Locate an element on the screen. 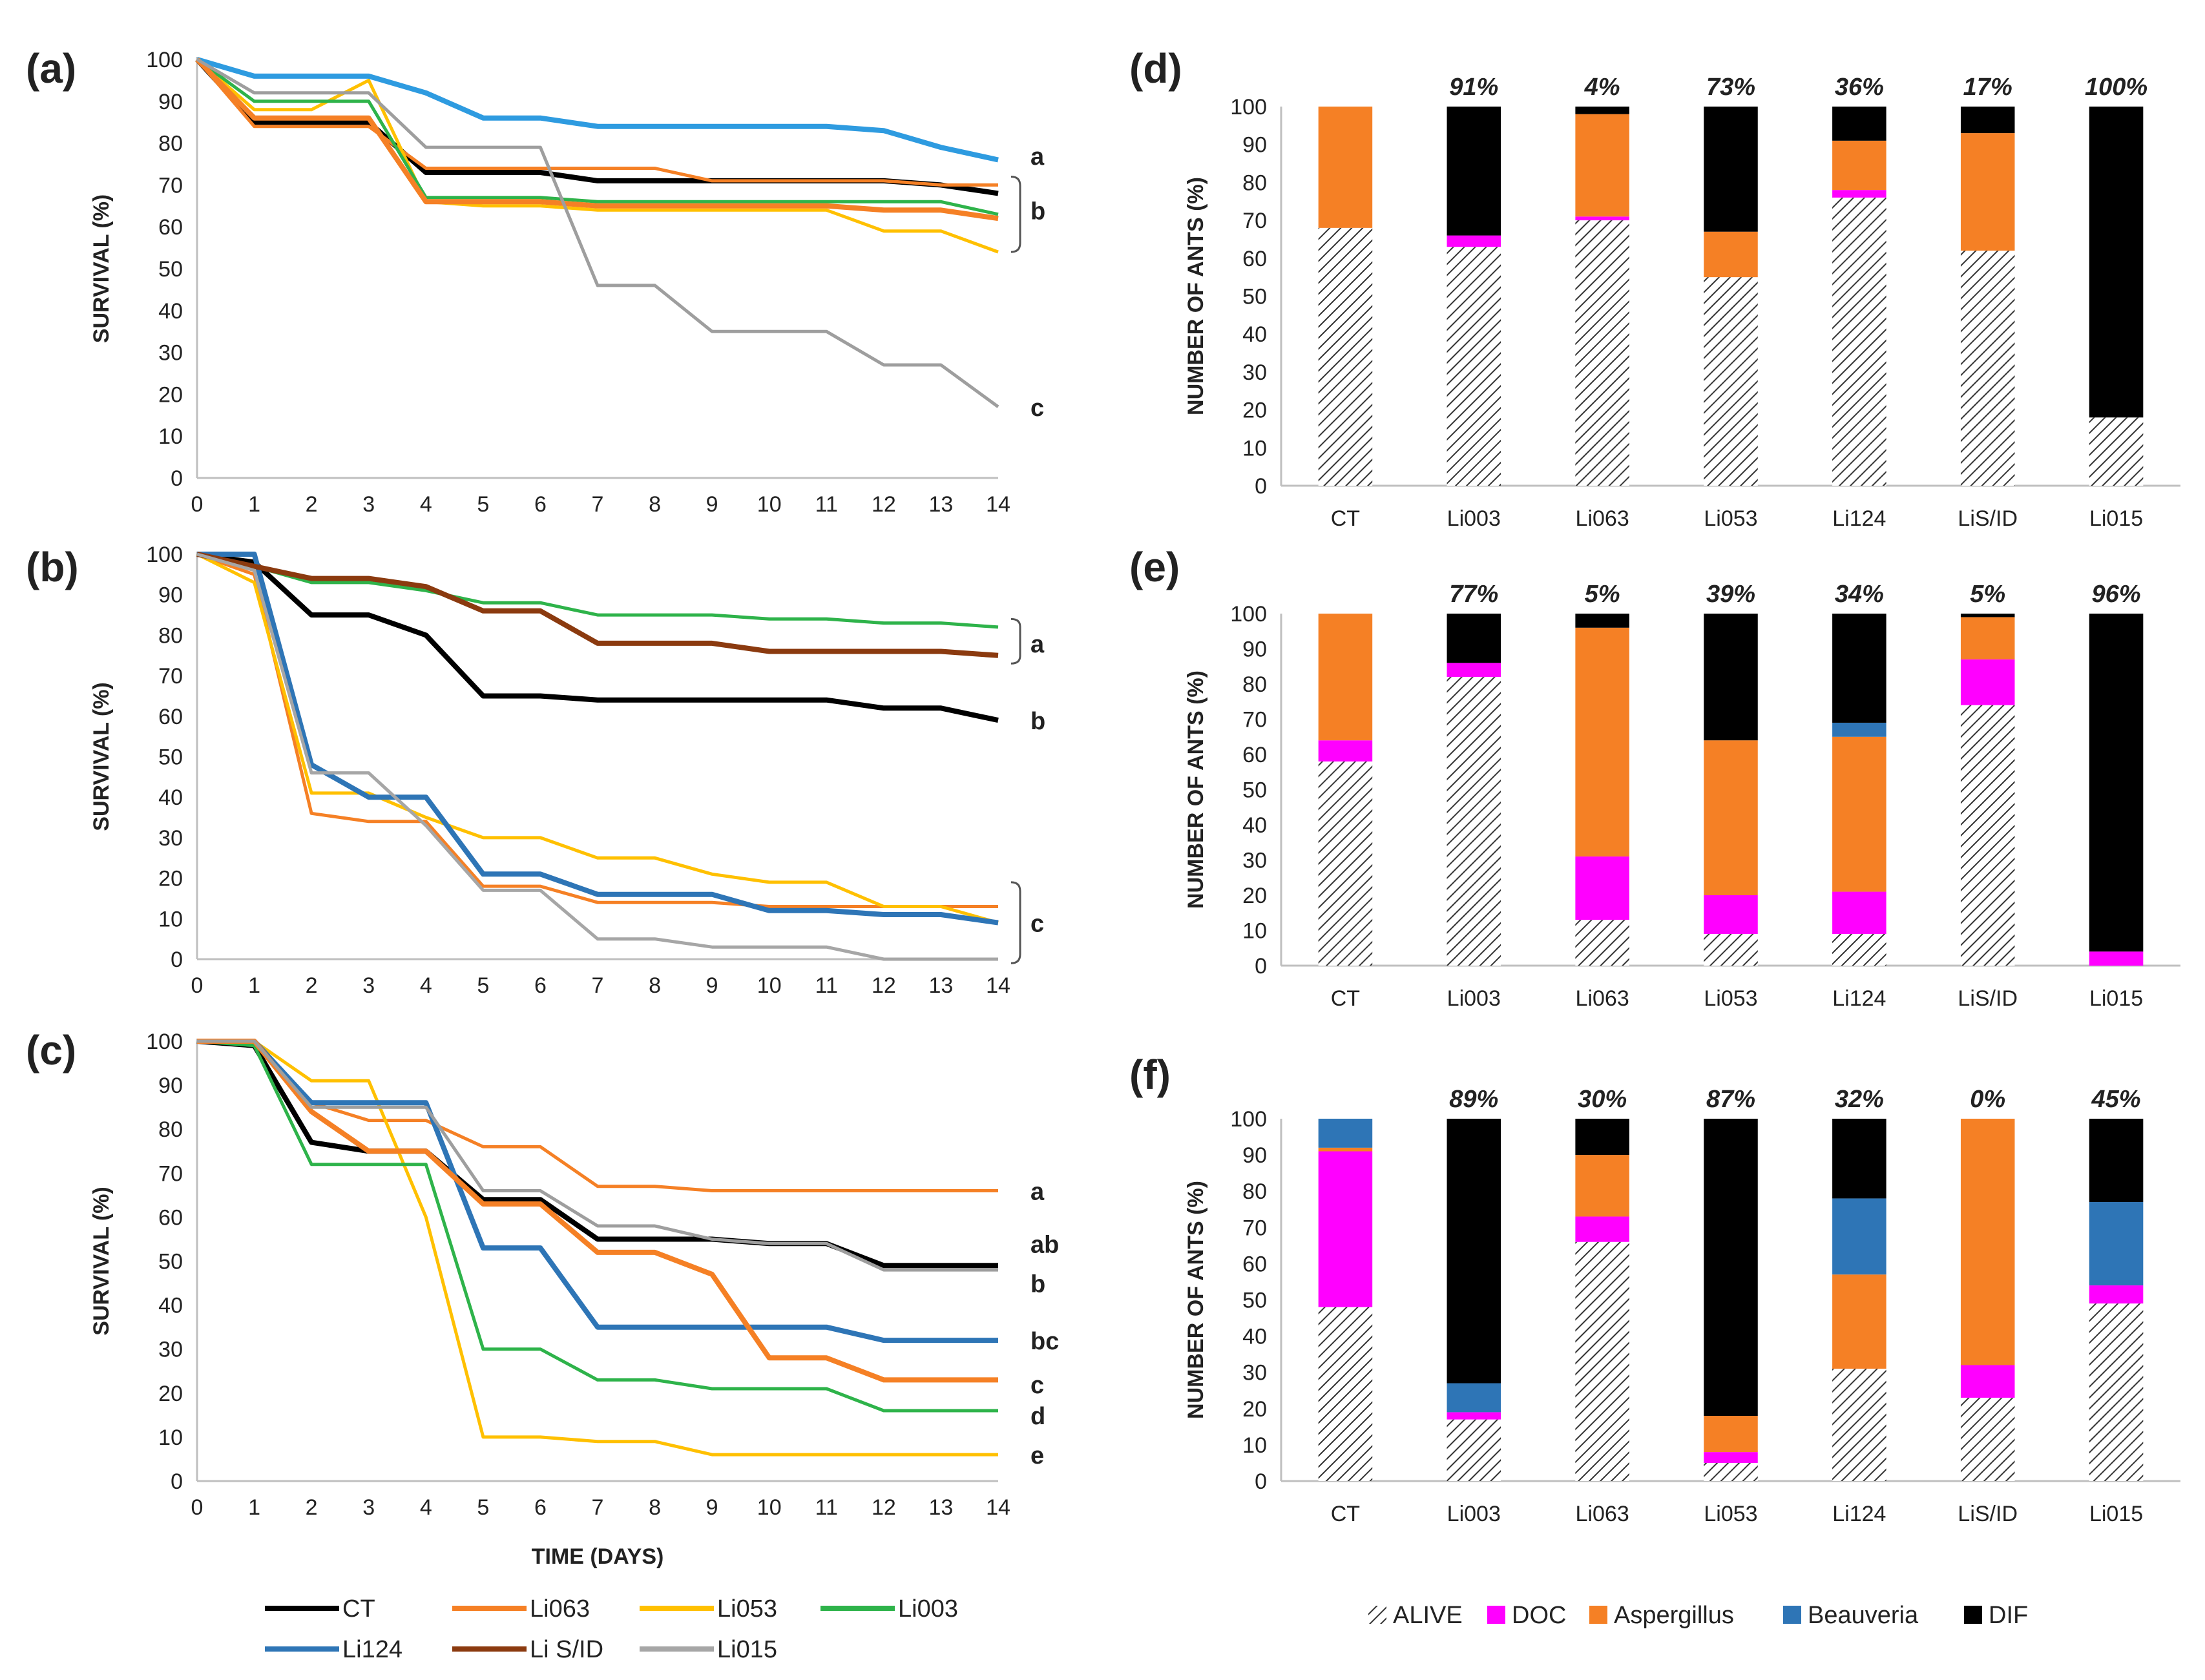 The width and height of the screenshot is (2205, 1680). panel-label: (b) is located at coordinates (52, 567).